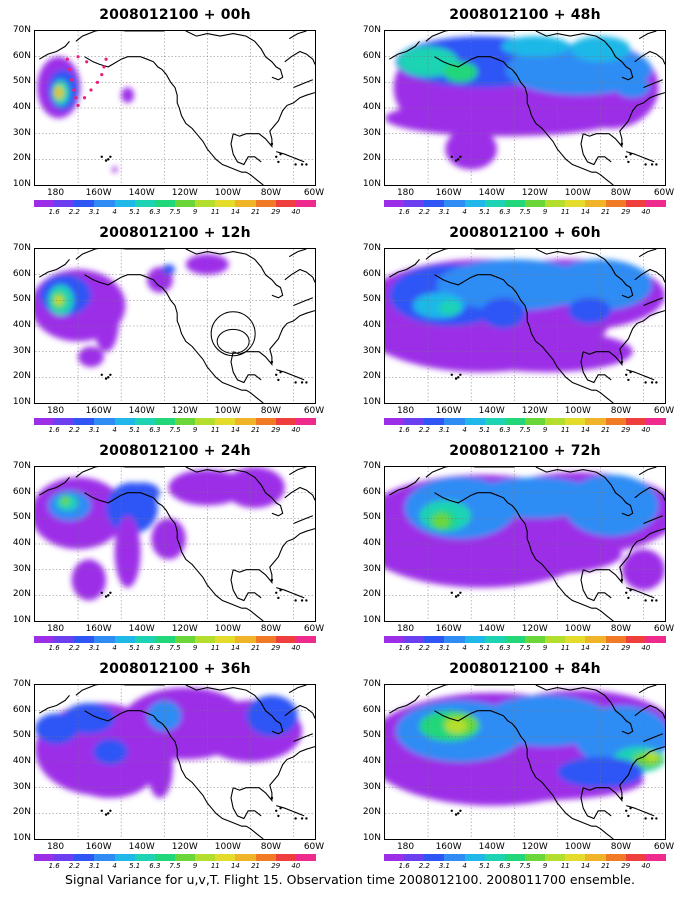  What do you see at coordinates (371, 376) in the screenshot?
I see `lat-tick-label: 20N` at bounding box center [371, 376].